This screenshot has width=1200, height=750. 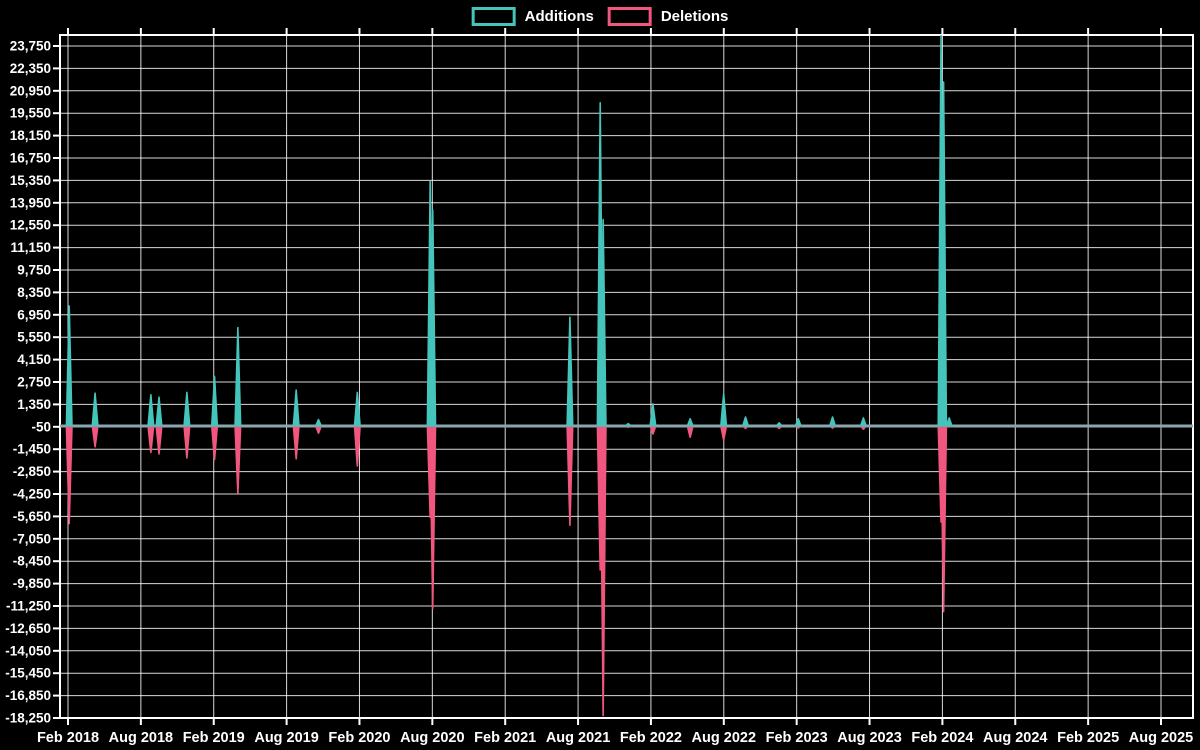 I want to click on y-tick-label: 16,750, so click(x=30, y=158).